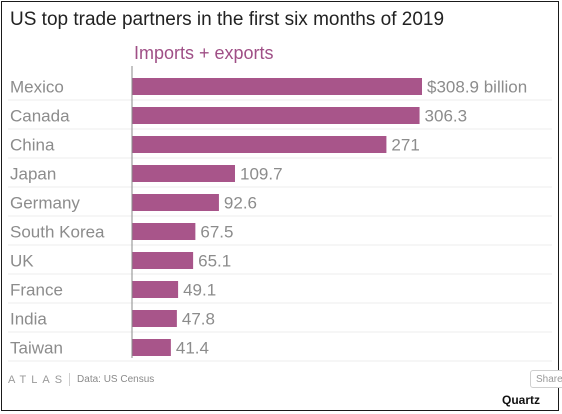 The height and width of the screenshot is (414, 562). Describe the element at coordinates (477, 87) in the screenshot. I see `value-label: $308.9 billion` at that location.